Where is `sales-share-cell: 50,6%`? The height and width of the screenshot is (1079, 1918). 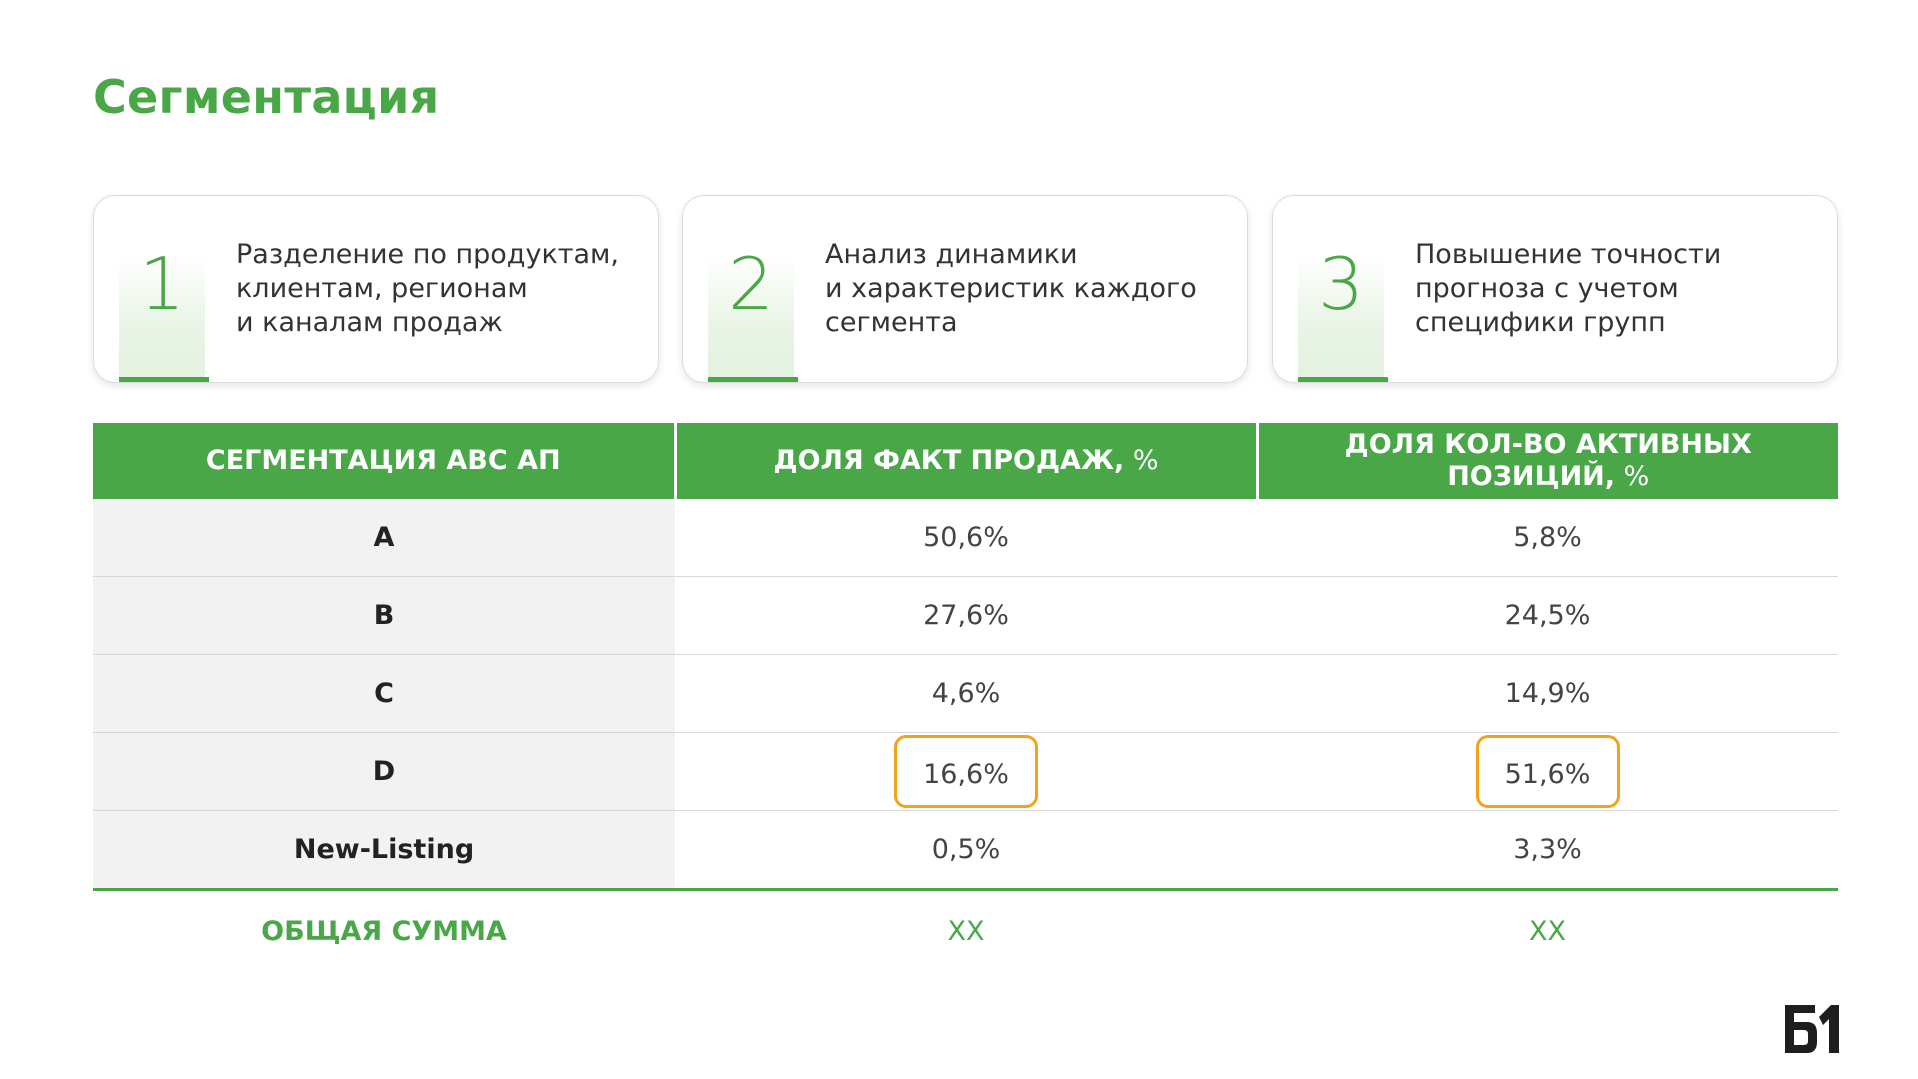 sales-share-cell: 50,6% is located at coordinates (966, 538).